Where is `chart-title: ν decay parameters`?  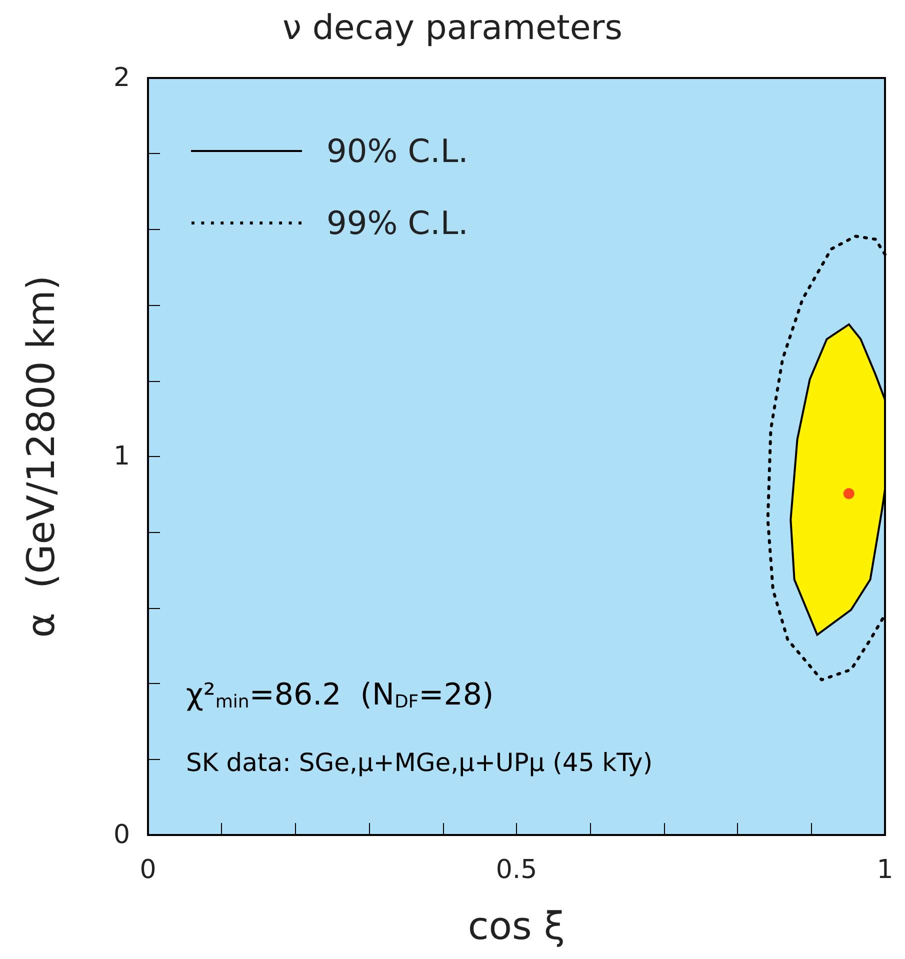
chart-title: ν decay parameters is located at coordinates (452, 28).